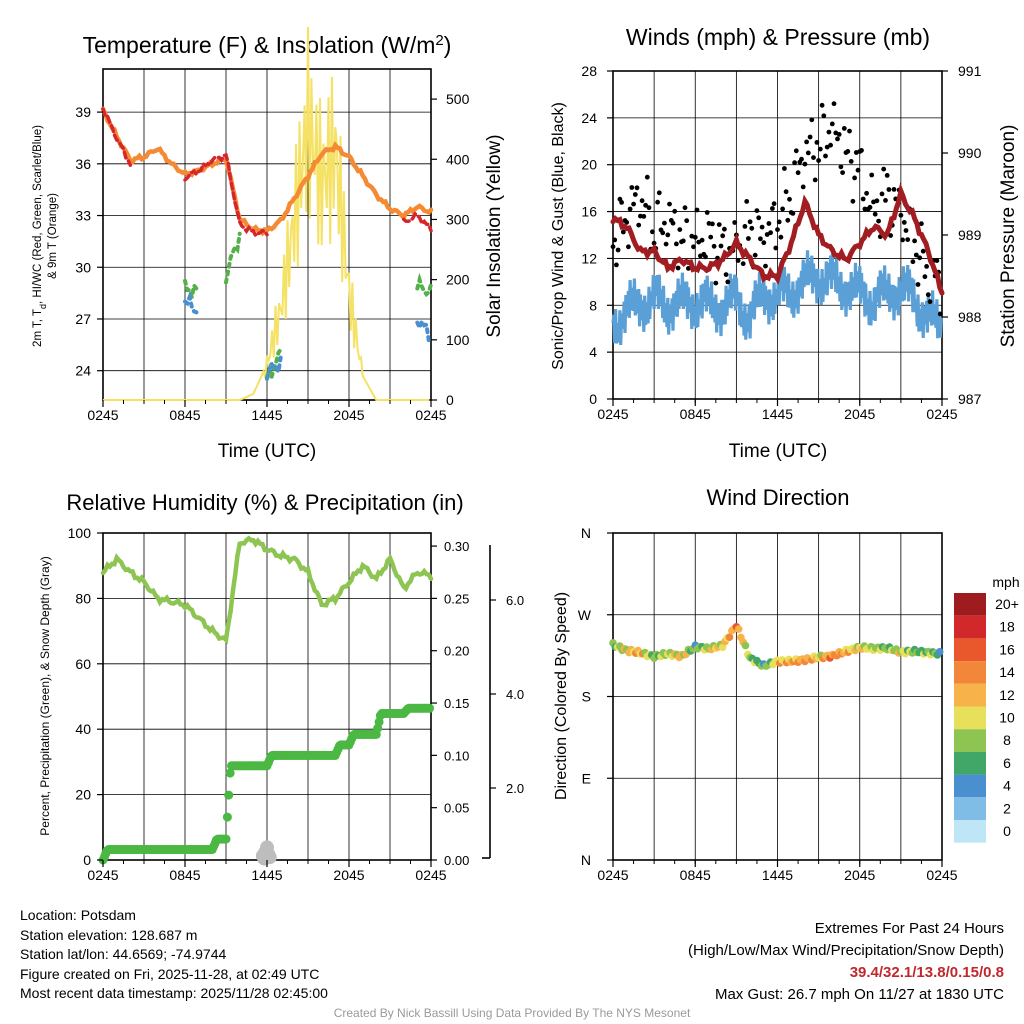  What do you see at coordinates (266, 784) in the screenshot?
I see `series-precipitation` at bounding box center [266, 784].